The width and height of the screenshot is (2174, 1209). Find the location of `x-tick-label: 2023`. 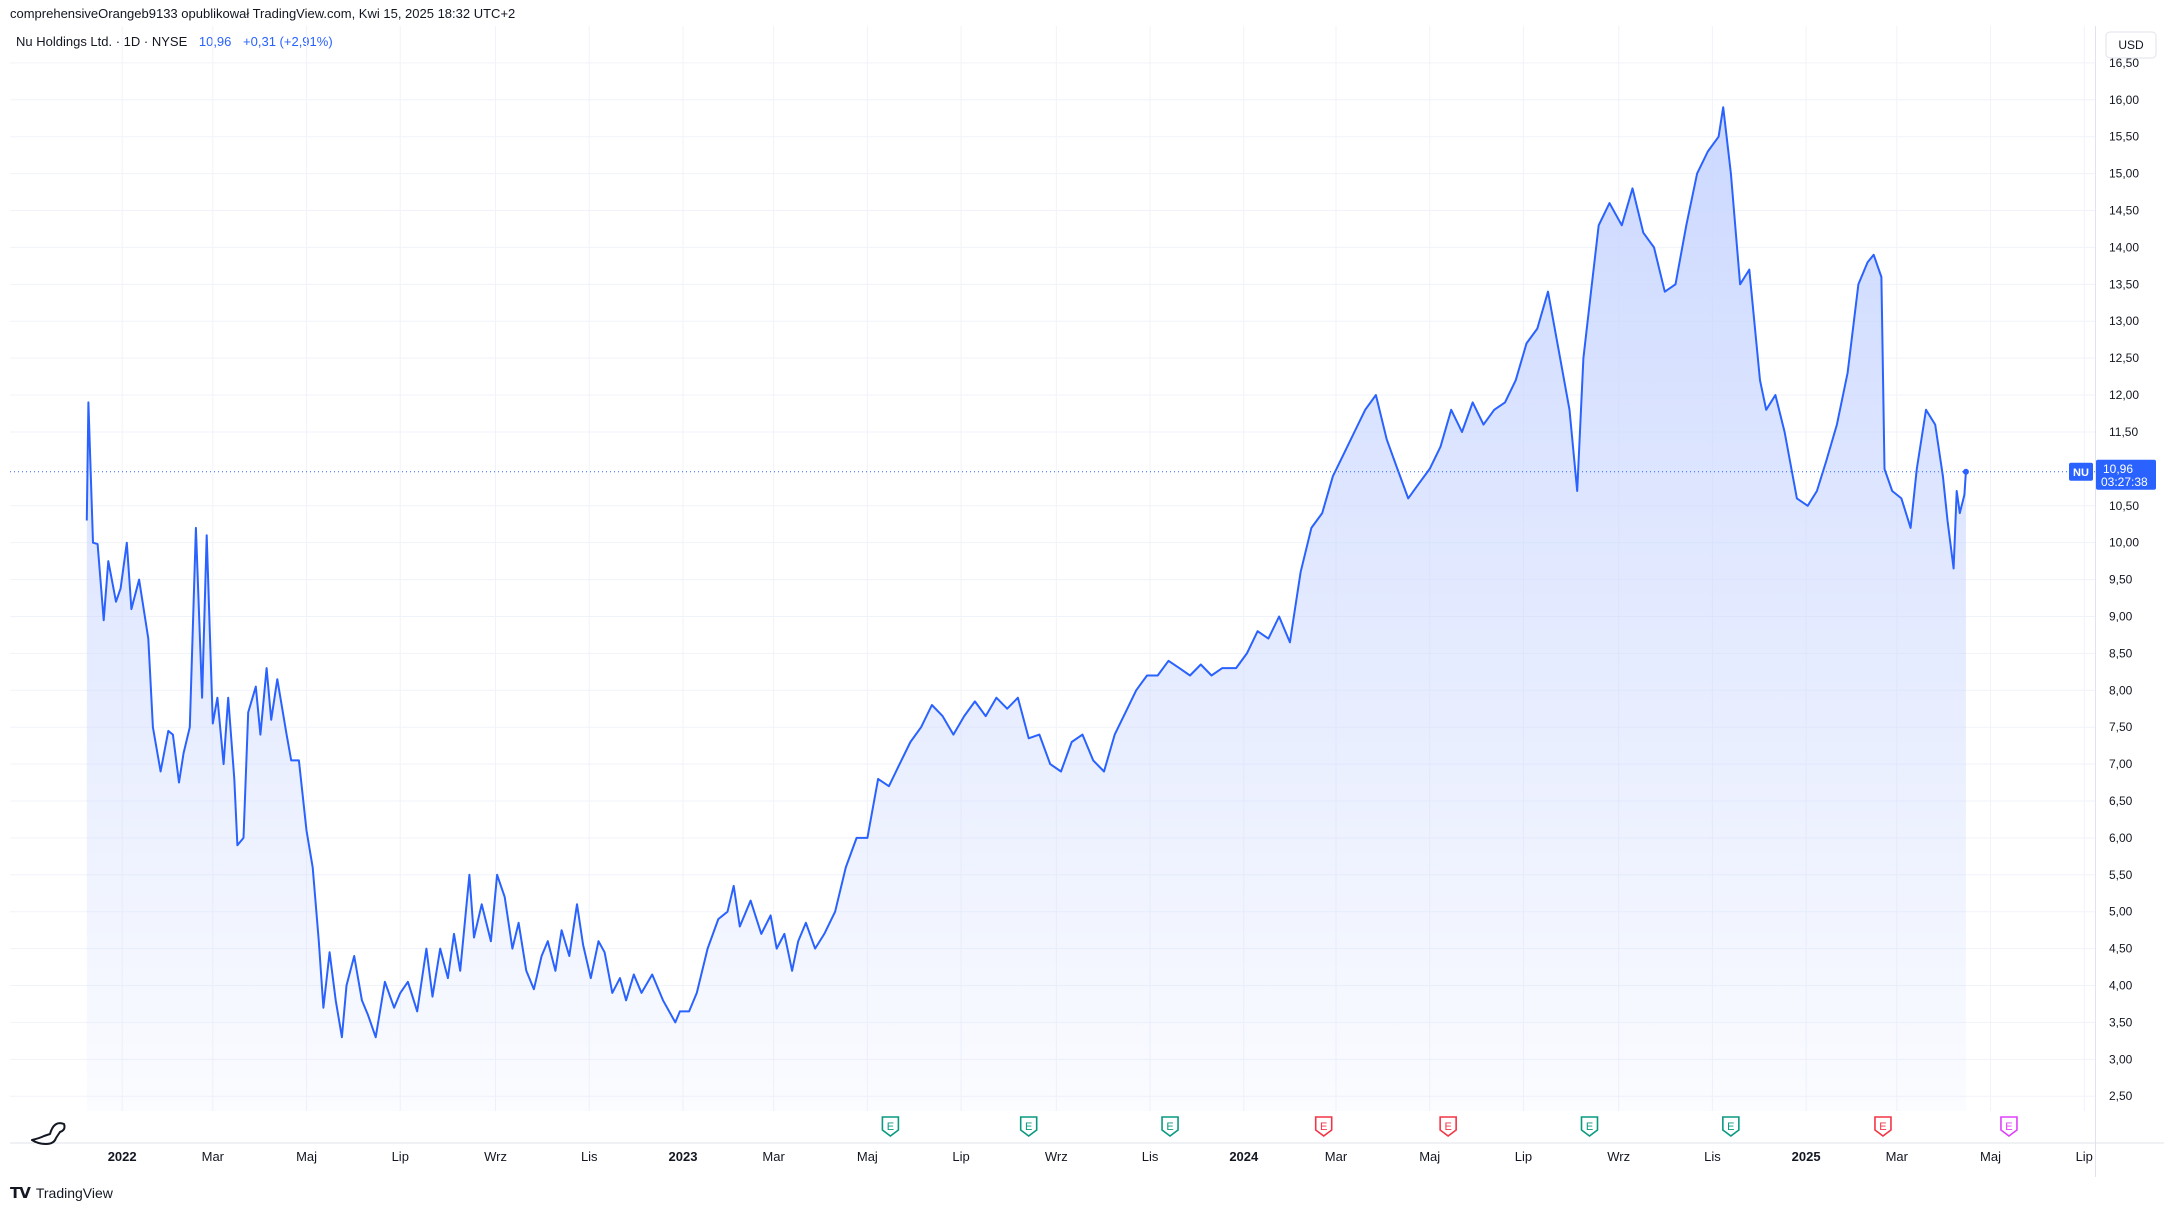

x-tick-label: 2023 is located at coordinates (683, 1156).